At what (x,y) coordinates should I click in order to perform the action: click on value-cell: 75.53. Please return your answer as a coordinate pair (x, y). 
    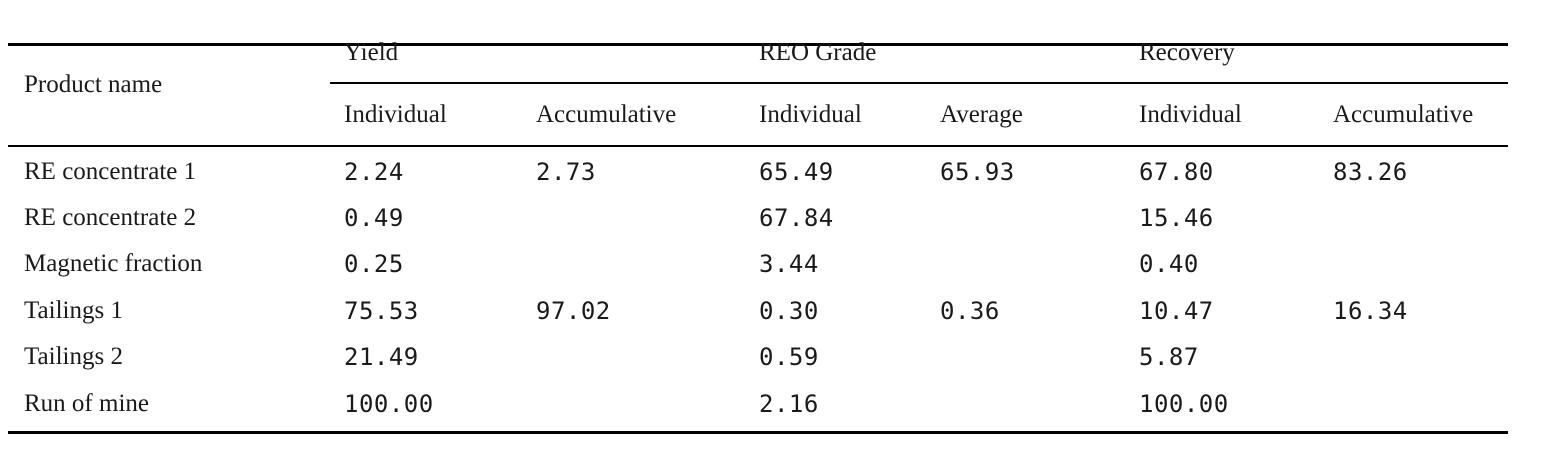
    Looking at the image, I should click on (381, 311).